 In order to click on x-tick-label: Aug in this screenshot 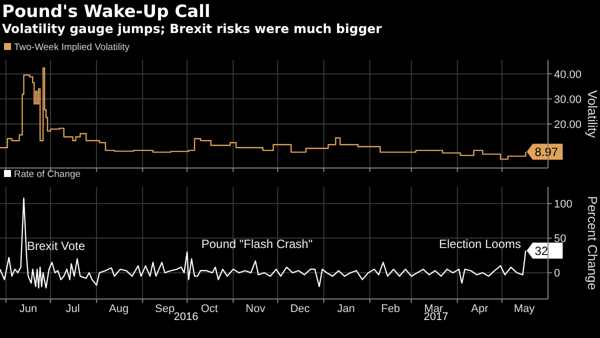, I will do `click(119, 309)`.